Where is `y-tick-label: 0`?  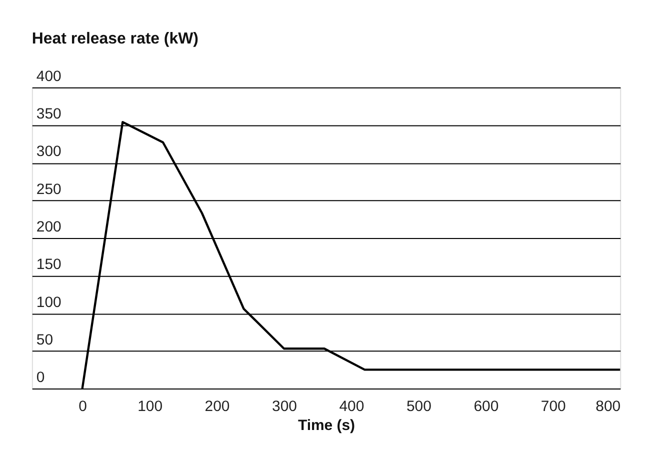
y-tick-label: 0 is located at coordinates (40, 377).